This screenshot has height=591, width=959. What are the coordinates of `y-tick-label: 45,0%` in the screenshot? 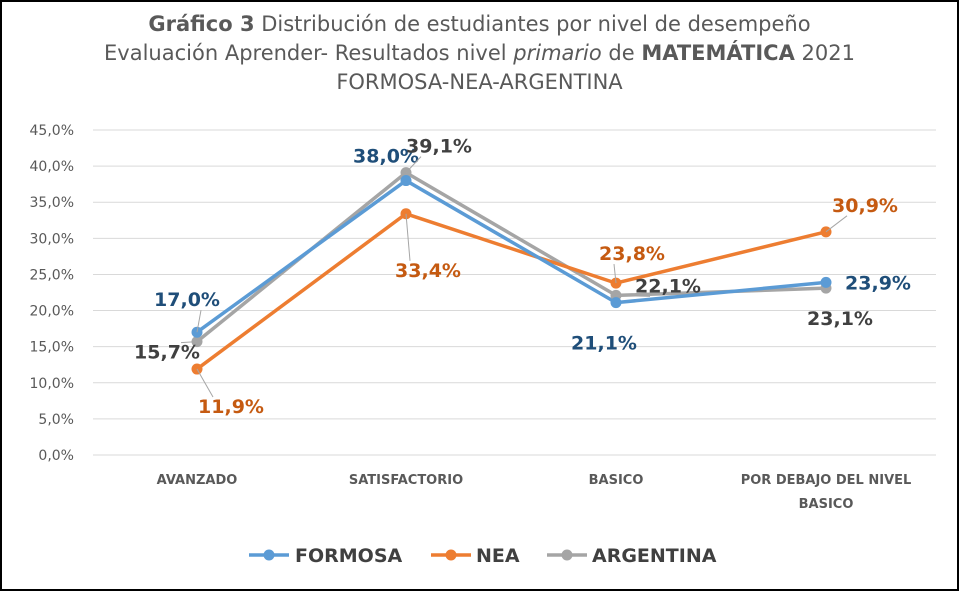 It's located at (52, 131).